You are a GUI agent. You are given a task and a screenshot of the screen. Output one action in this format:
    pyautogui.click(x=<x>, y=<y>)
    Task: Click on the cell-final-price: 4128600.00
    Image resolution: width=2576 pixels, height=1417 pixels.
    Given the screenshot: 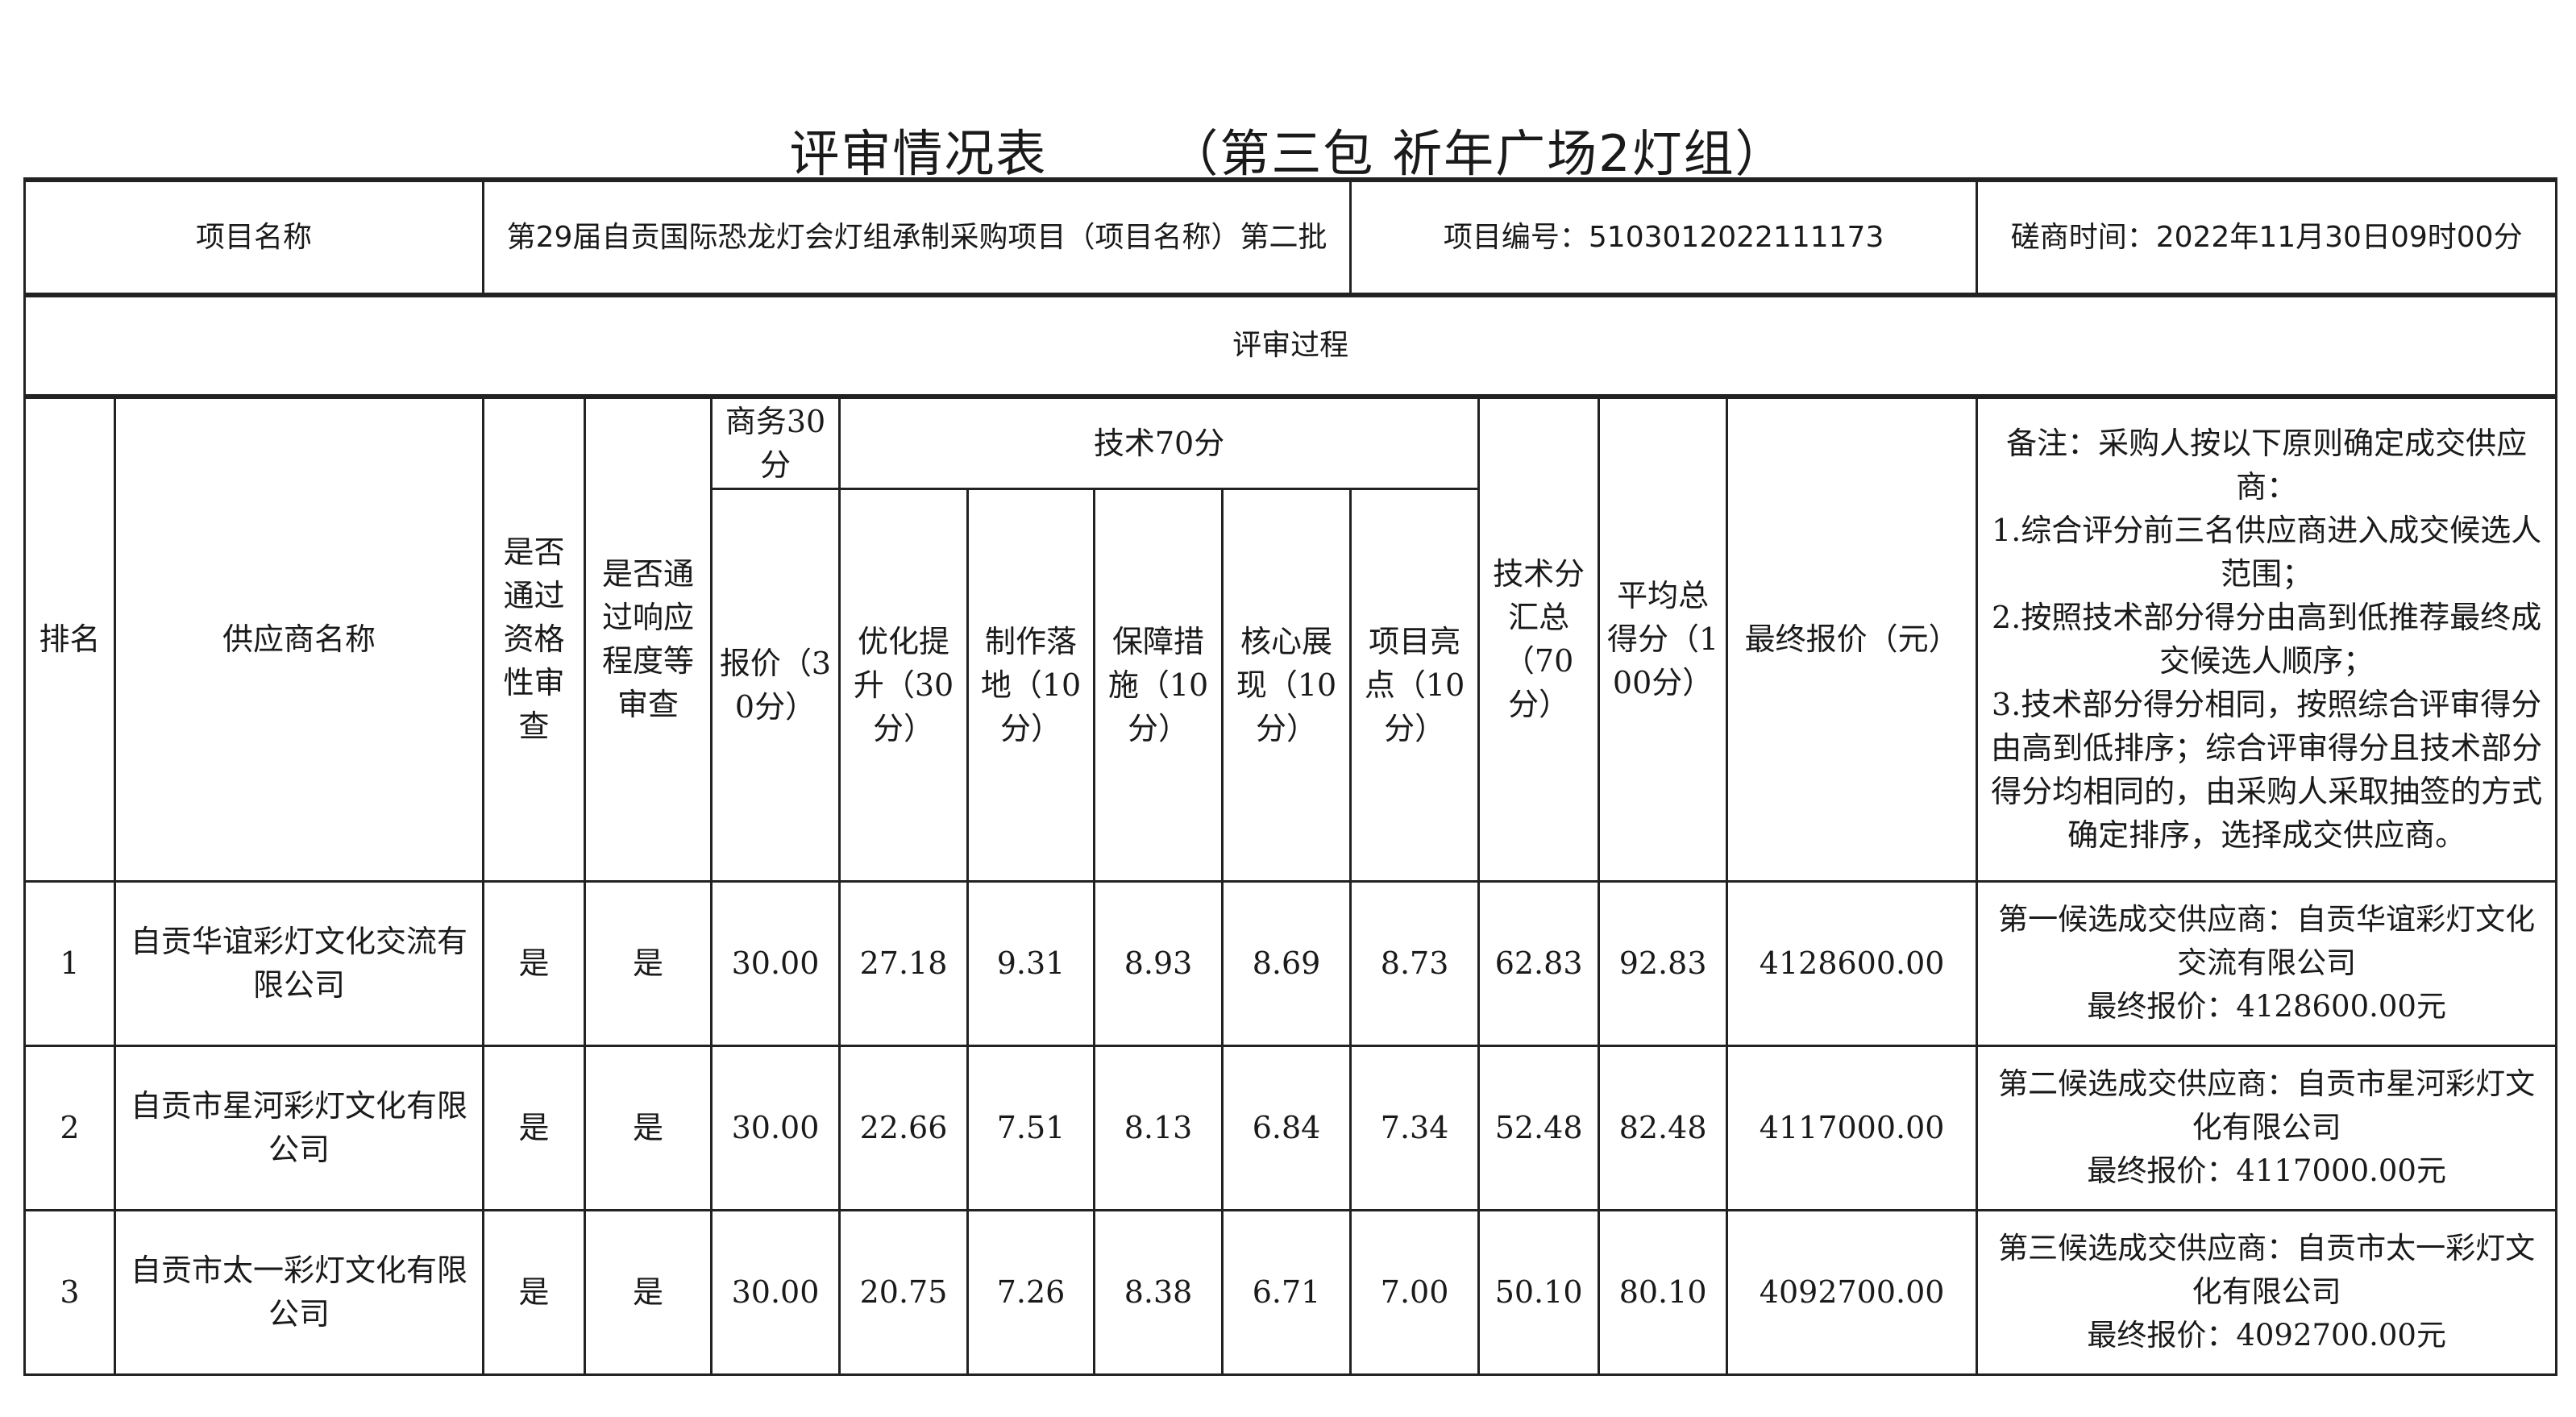 What is the action you would take?
    pyautogui.click(x=1852, y=963)
    